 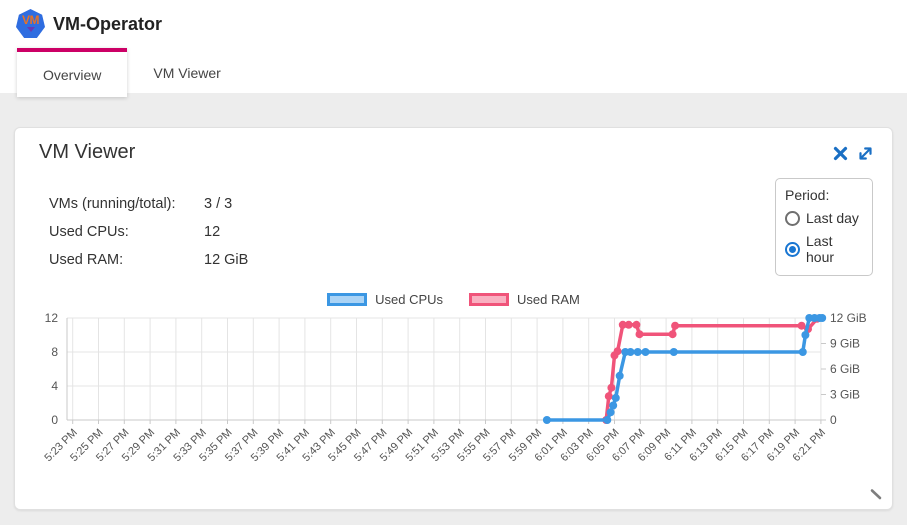 What do you see at coordinates (792, 218) in the screenshot?
I see `radio-last-day` at bounding box center [792, 218].